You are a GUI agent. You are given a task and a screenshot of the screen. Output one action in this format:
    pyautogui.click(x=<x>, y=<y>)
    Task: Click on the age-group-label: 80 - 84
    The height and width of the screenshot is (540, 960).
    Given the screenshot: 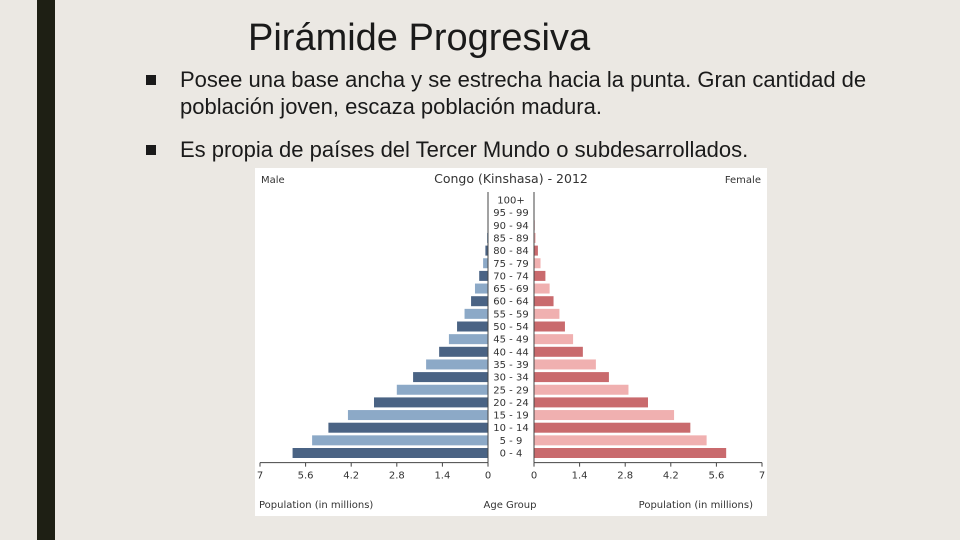 What is the action you would take?
    pyautogui.click(x=510, y=251)
    